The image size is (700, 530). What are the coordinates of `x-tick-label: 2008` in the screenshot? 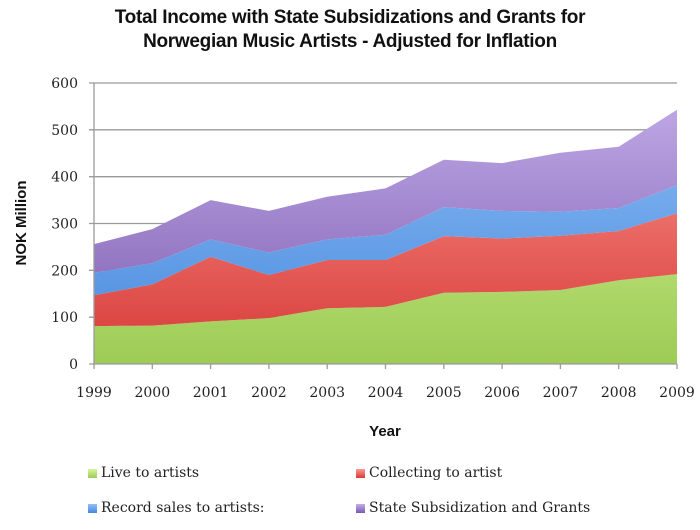 It's located at (619, 393).